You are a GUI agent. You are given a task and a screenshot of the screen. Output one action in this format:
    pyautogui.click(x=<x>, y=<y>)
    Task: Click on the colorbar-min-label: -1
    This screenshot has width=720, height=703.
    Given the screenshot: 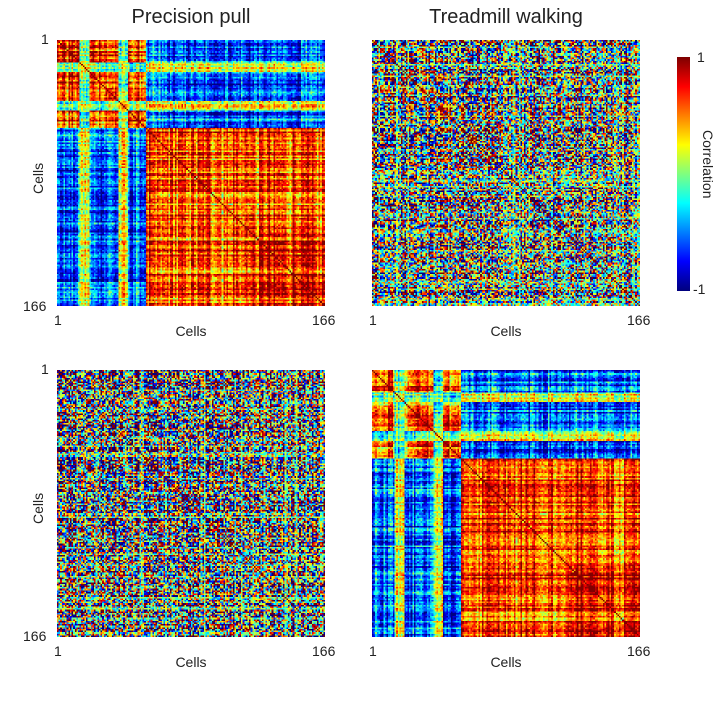 What is the action you would take?
    pyautogui.click(x=699, y=289)
    